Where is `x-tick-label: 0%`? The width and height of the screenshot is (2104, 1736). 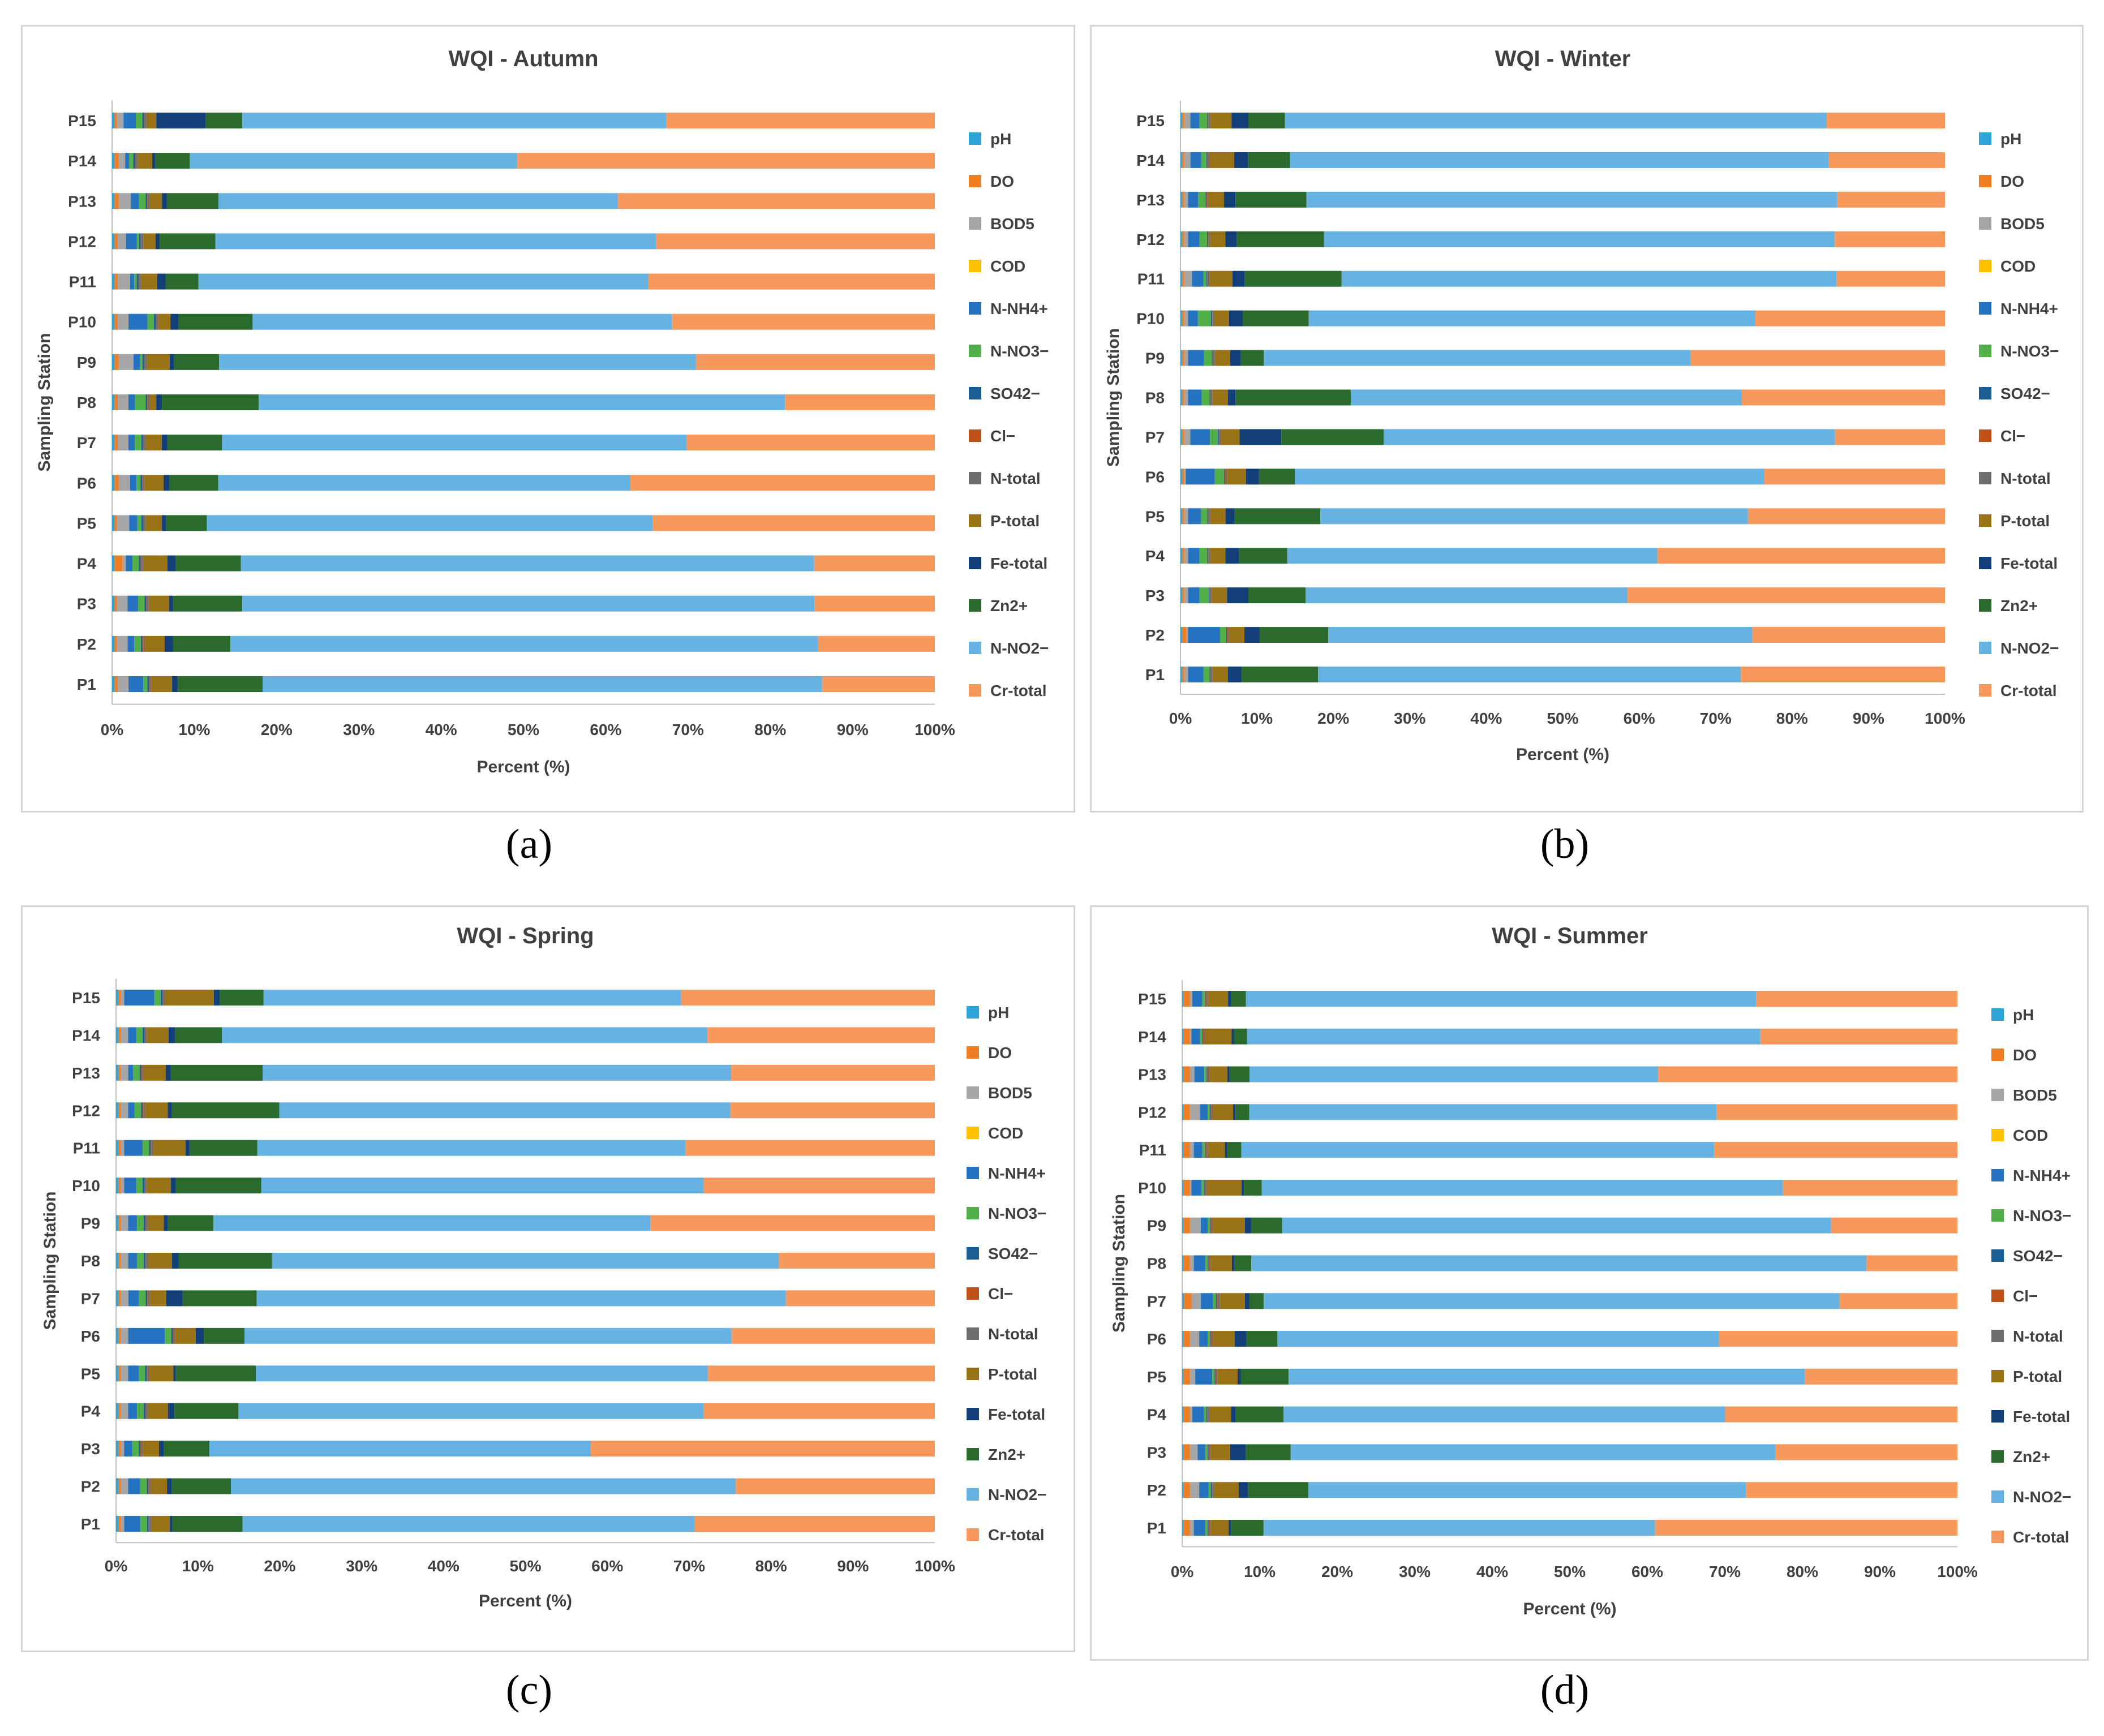
x-tick-label: 0% is located at coordinates (112, 729).